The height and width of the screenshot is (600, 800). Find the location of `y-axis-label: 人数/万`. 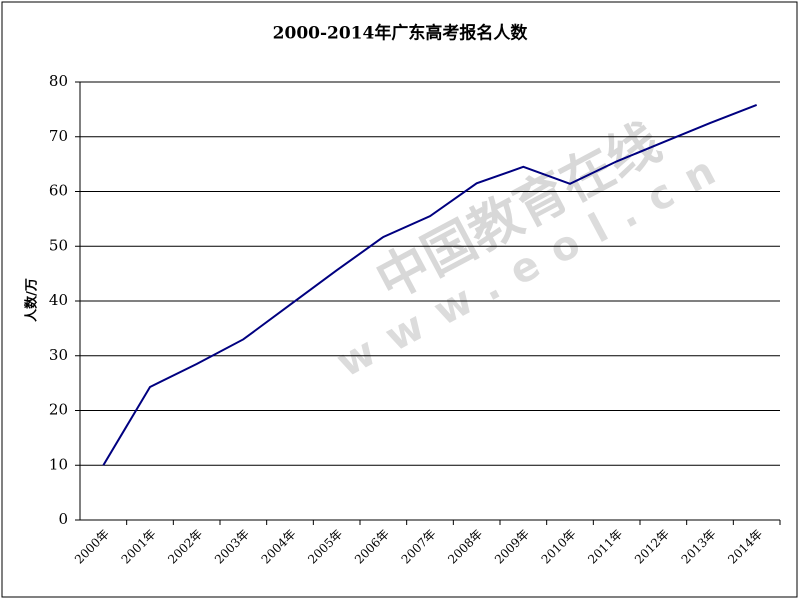

y-axis-label: 人数/万 is located at coordinates (32, 300).